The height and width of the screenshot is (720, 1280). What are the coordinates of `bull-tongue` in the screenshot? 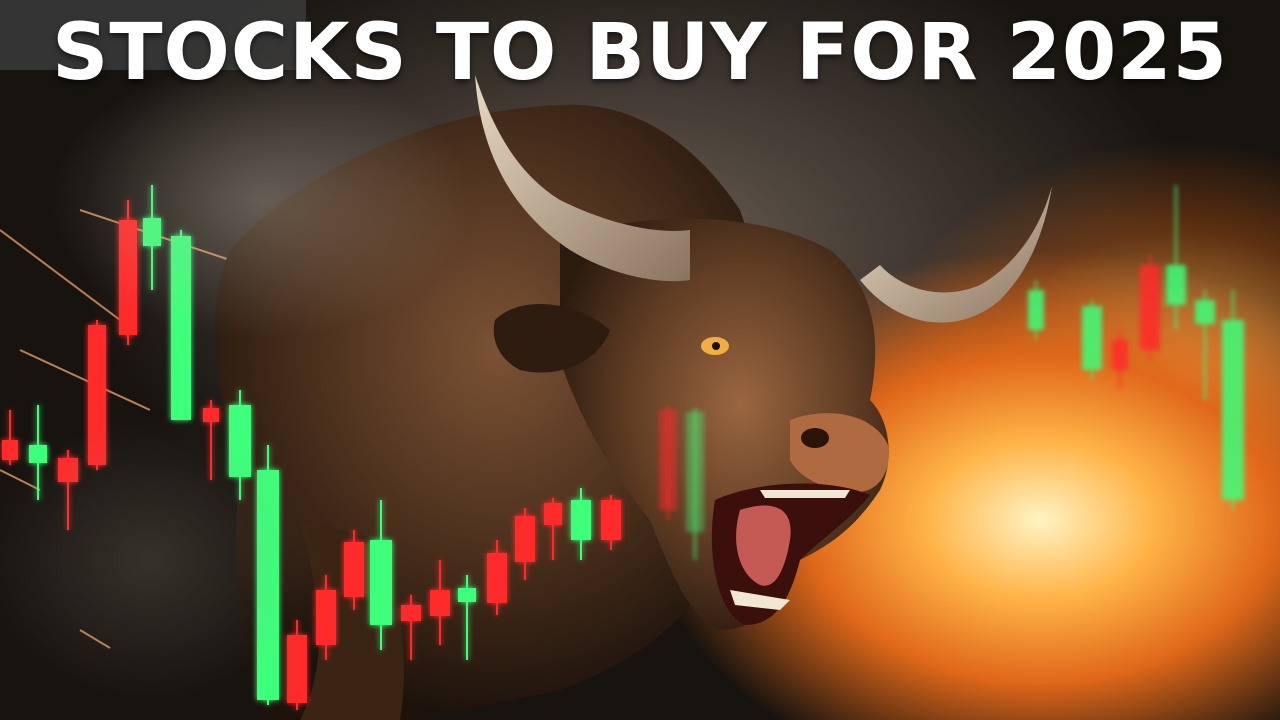 It's located at (763, 545).